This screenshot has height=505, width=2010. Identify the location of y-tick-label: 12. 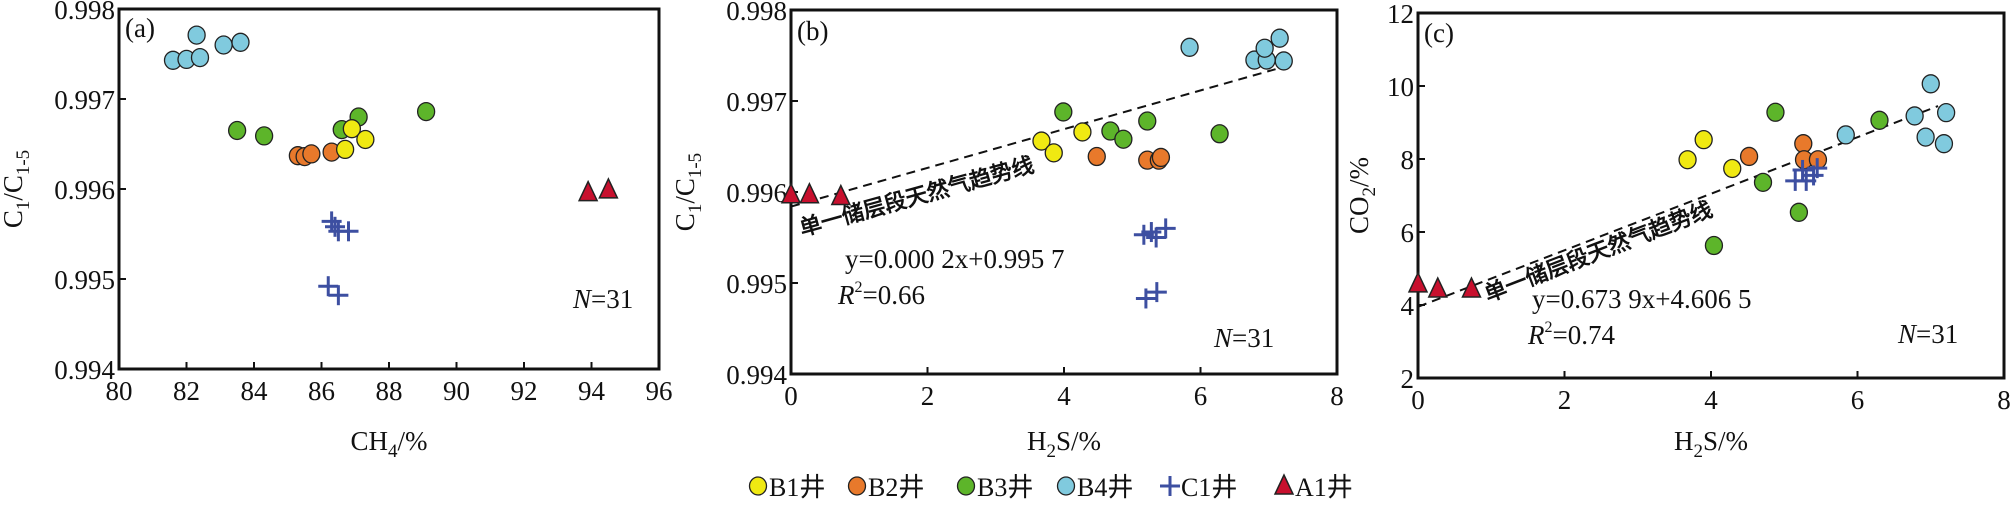
(1400, 14).